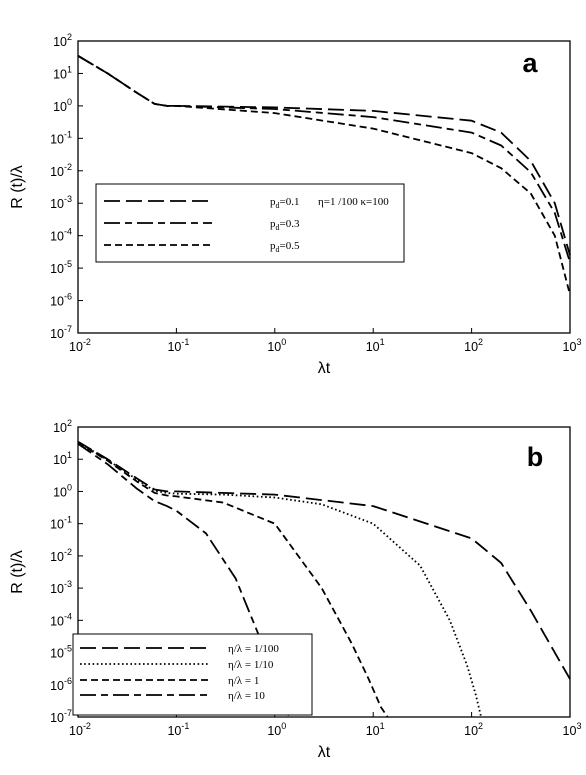 This screenshot has height=775, width=586. Describe the element at coordinates (535, 457) in the screenshot. I see `panel-letter: b` at that location.